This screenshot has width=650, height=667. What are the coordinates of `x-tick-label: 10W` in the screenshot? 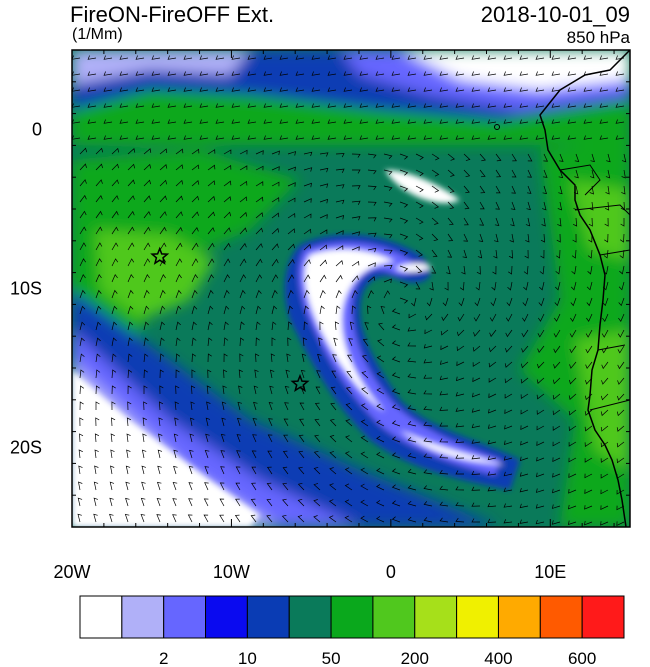 It's located at (231, 572).